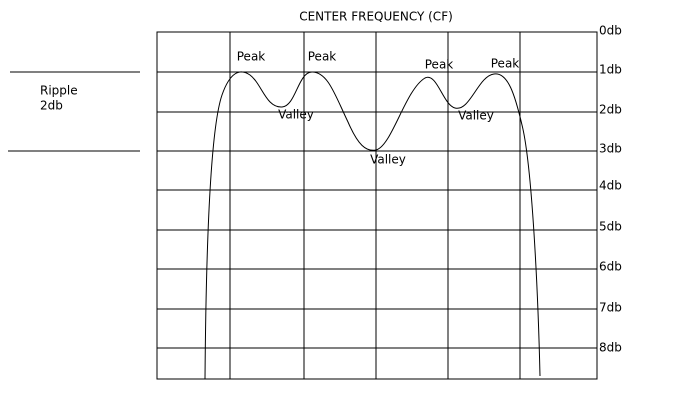 This screenshot has width=680, height=400. Describe the element at coordinates (610, 186) in the screenshot. I see `scale-label: 4db` at that location.